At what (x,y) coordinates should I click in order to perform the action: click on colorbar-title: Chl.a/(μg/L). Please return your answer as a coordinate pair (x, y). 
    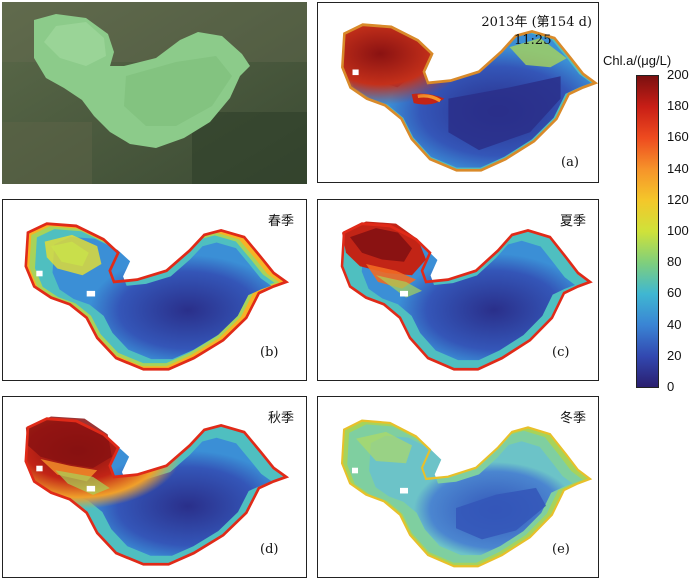
    Looking at the image, I should click on (637, 60).